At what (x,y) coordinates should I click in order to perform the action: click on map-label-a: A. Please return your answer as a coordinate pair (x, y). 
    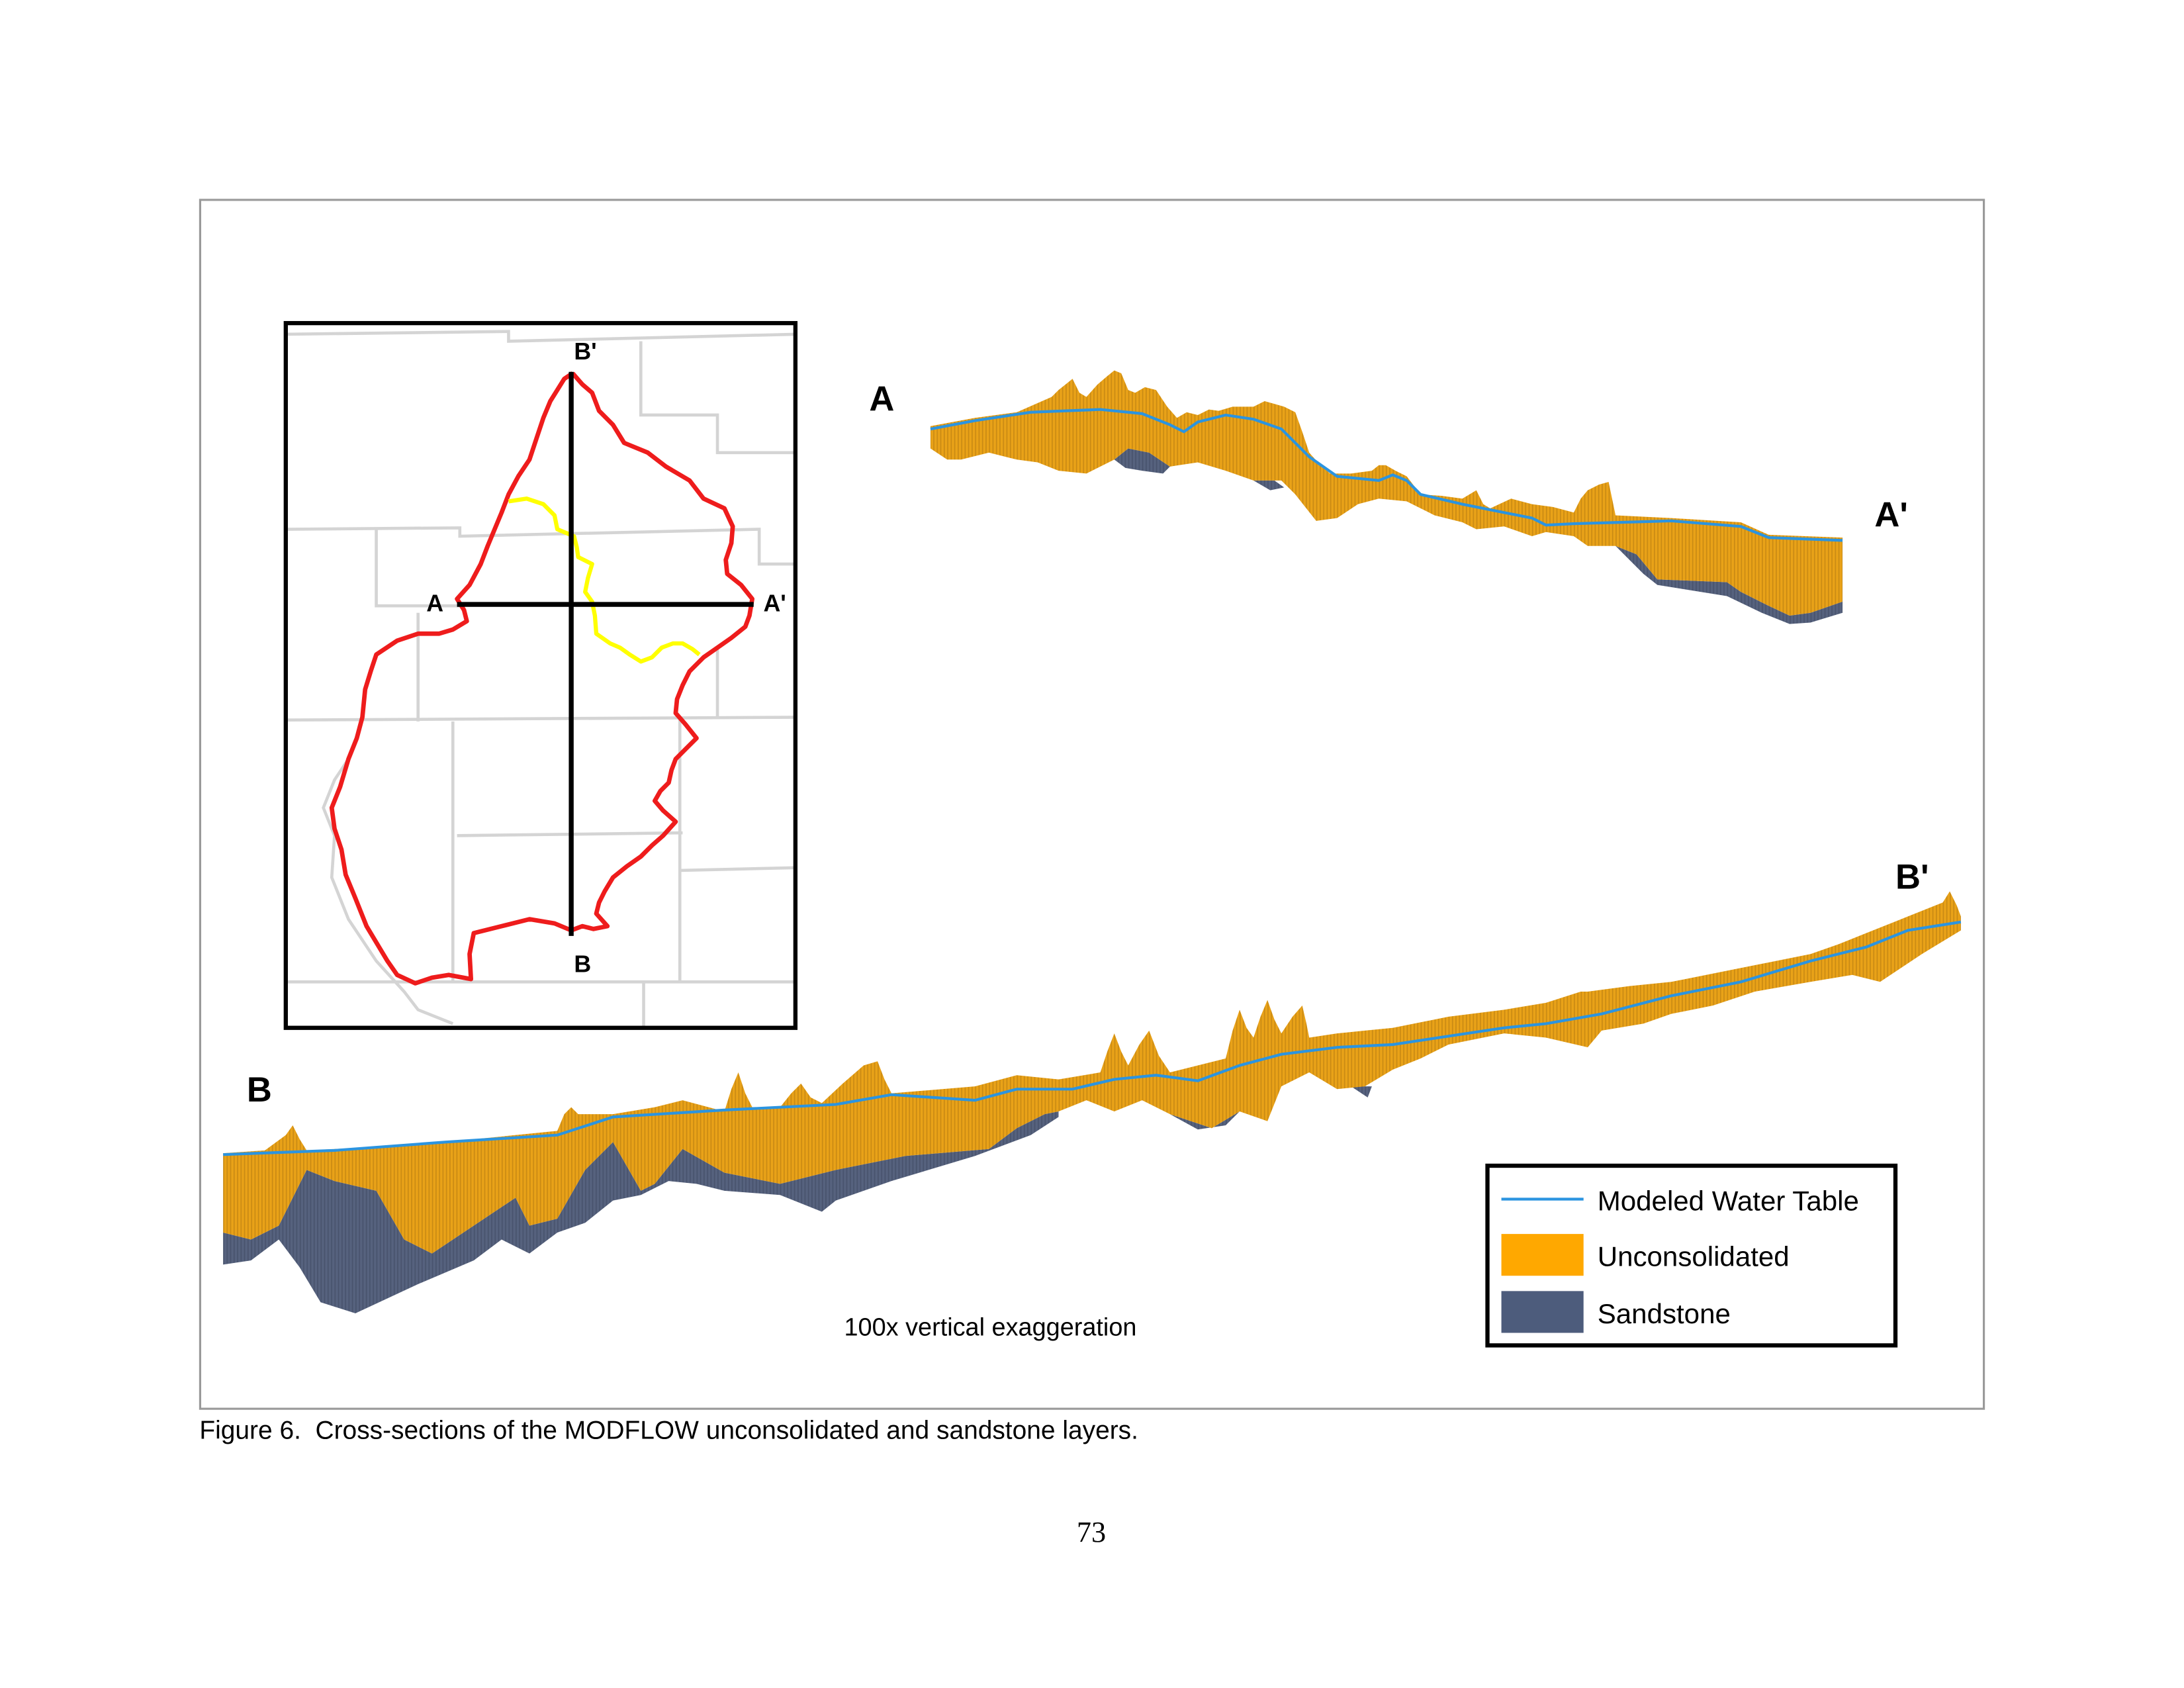
    Looking at the image, I should click on (434, 603).